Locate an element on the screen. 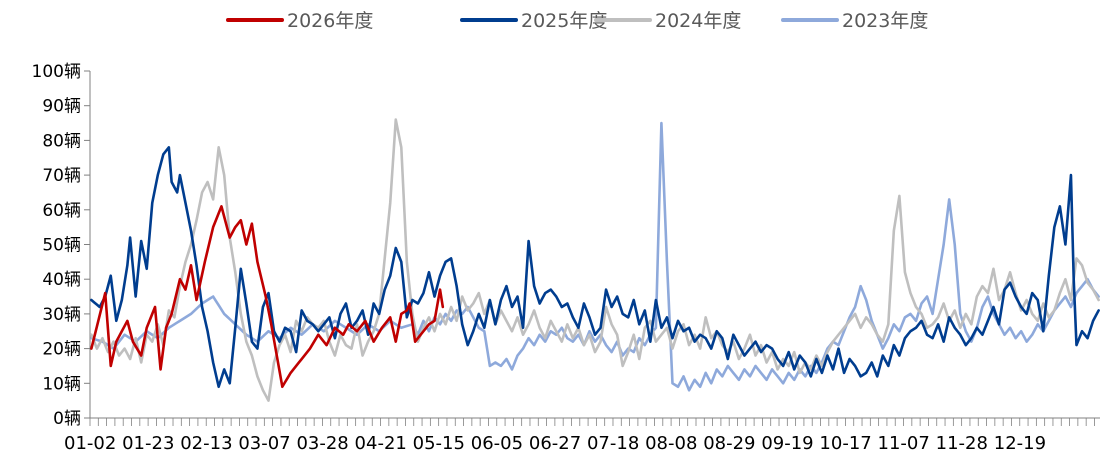 This screenshot has height=458, width=1104. legend-label: 2023年度 is located at coordinates (885, 21).